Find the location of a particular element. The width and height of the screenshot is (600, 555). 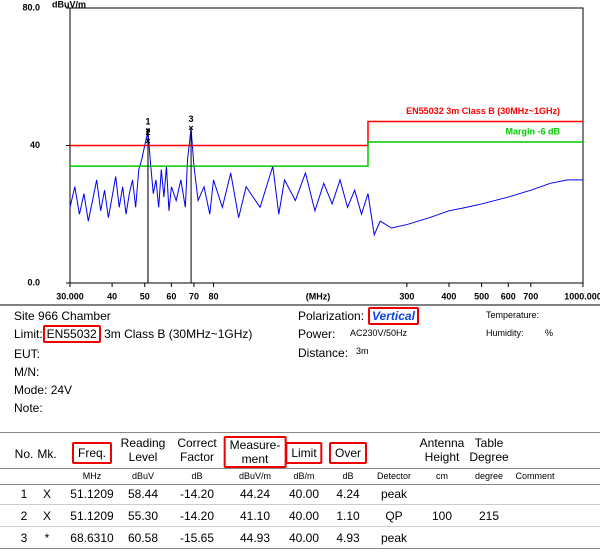

header-box: Over is located at coordinates (348, 453).